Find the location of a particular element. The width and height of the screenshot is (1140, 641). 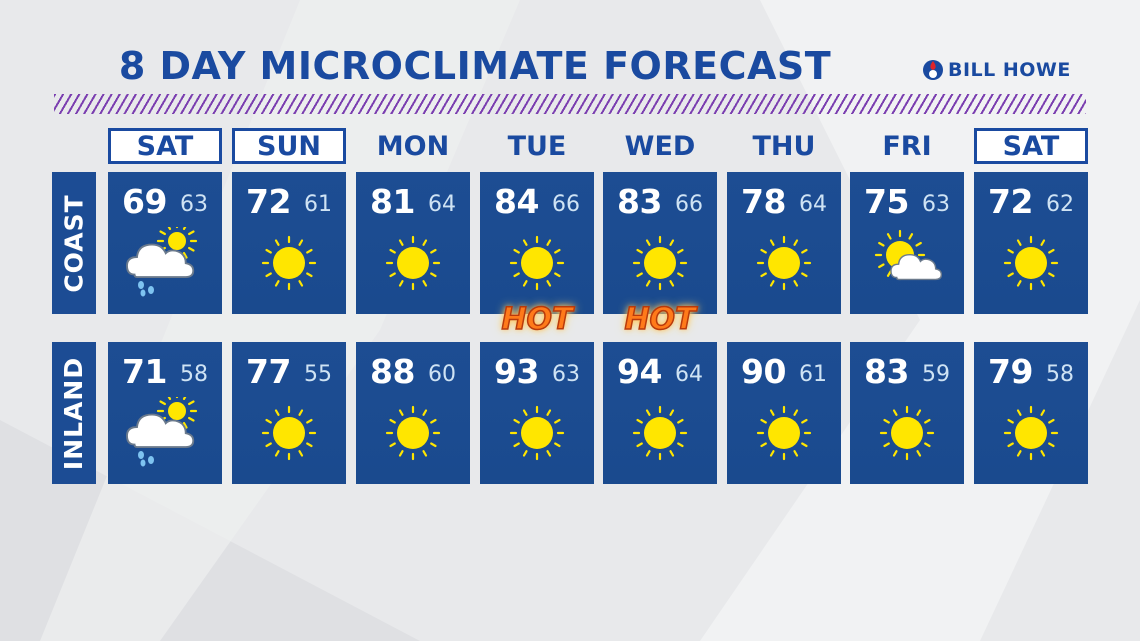

forecast-card: 93 63 is located at coordinates (537, 413).